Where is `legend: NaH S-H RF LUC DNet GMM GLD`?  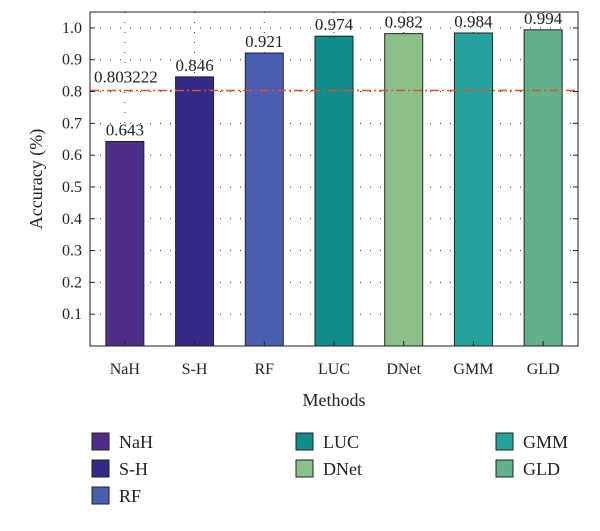 legend: NaH S-H RF LUC DNet GMM GLD is located at coordinates (329, 469).